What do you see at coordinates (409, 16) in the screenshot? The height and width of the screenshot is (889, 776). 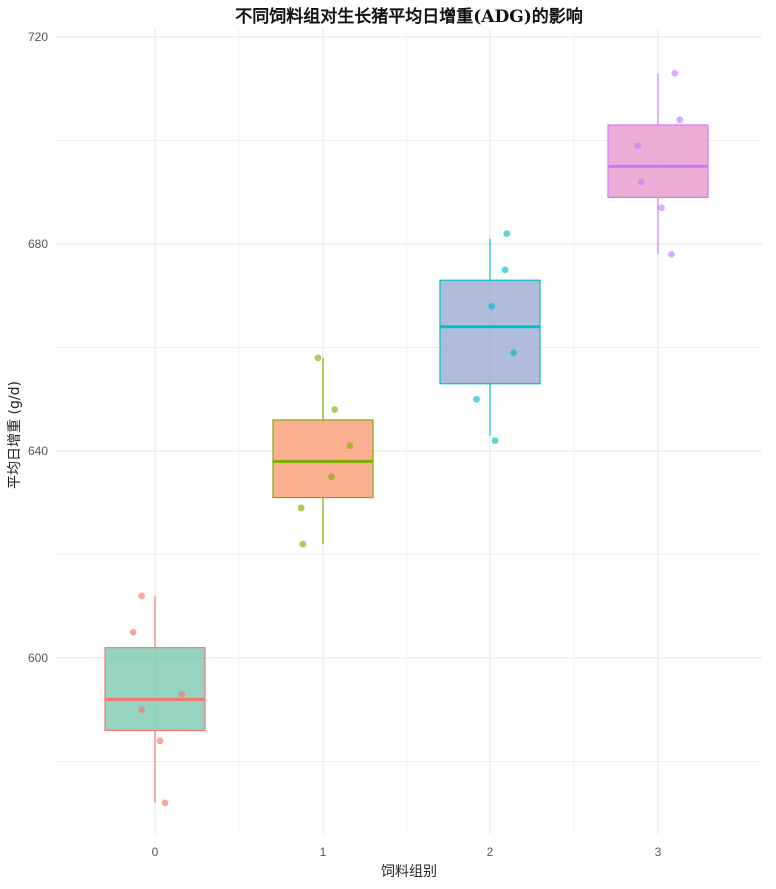 I see `chart-title: 不同饲料组对生长猪平均日增重(ADG)的影响` at bounding box center [409, 16].